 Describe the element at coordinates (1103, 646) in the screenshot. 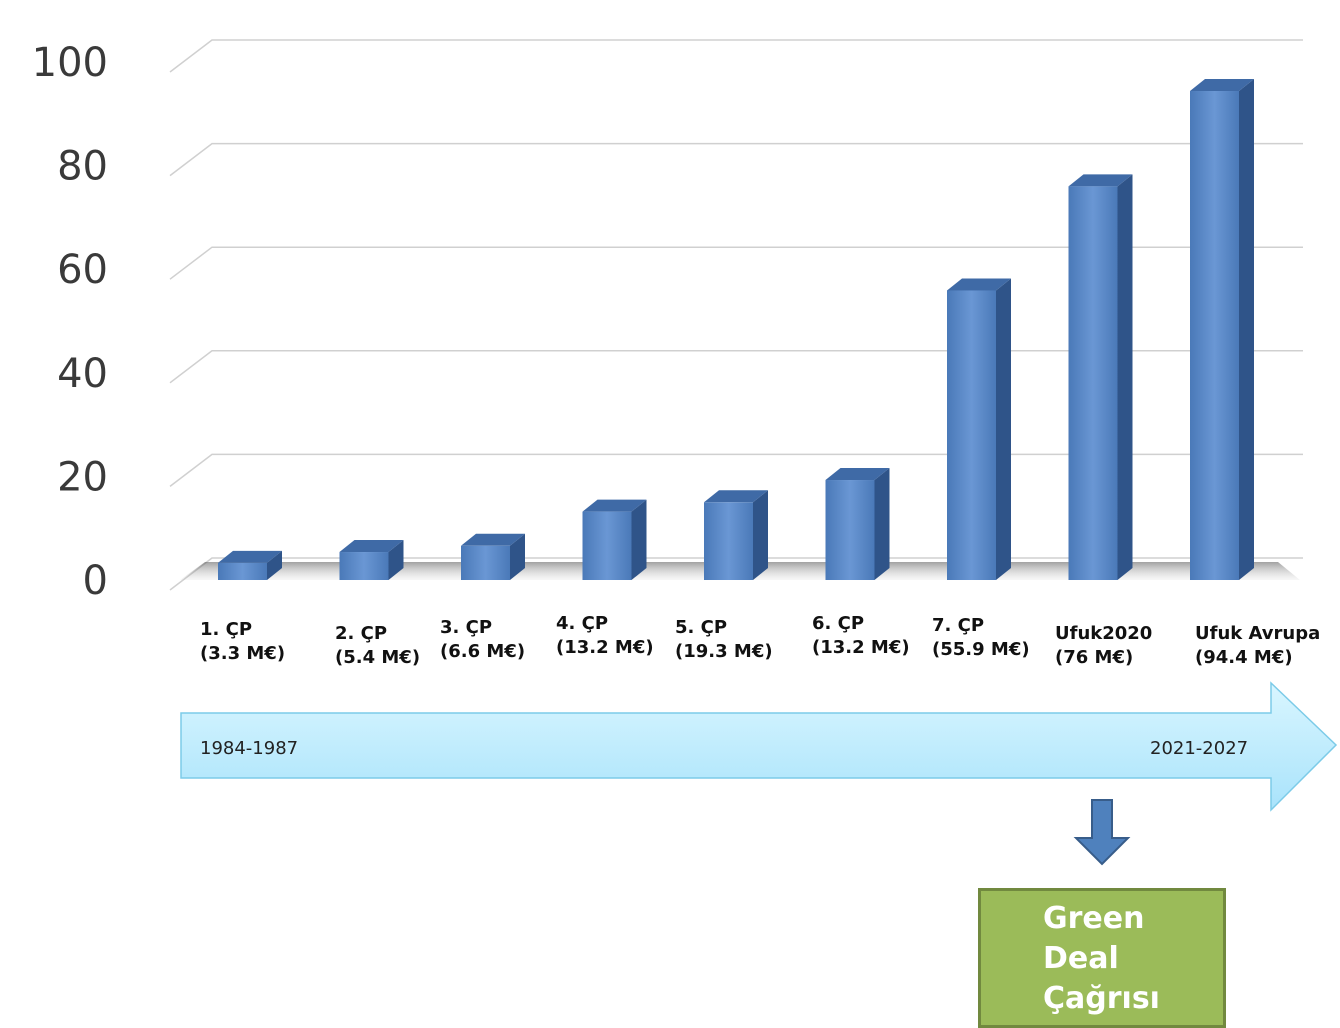

I see `x-category-label: Ufuk2020 (76 M€)` at that location.